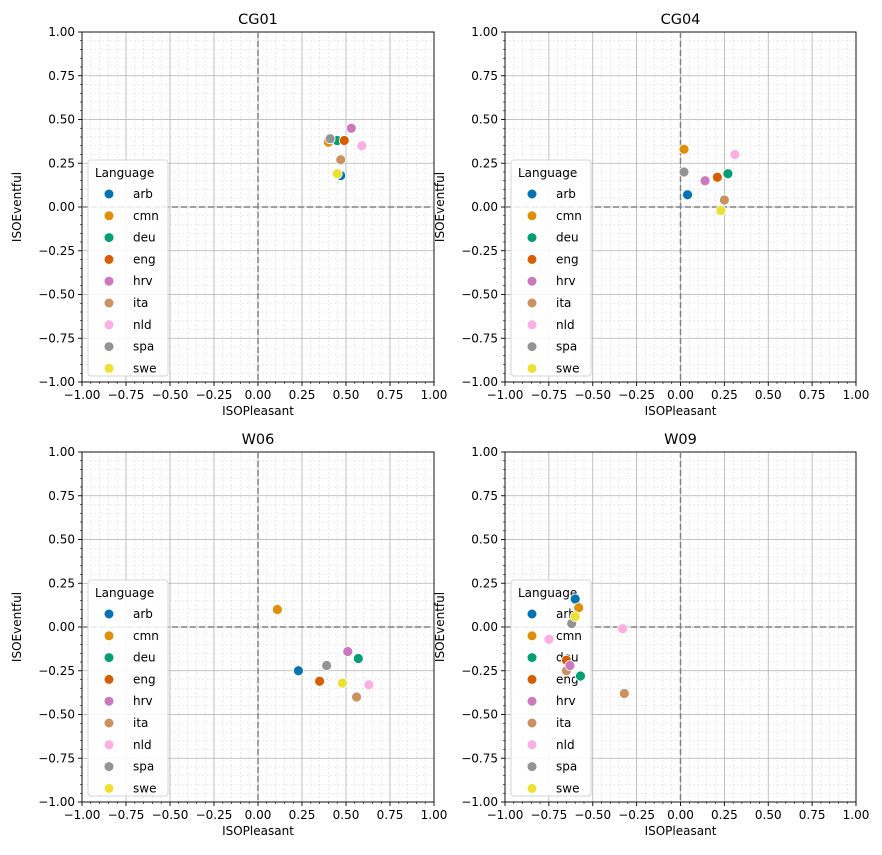 Image resolution: width=882 pixels, height=855 pixels. I want to click on y-tick-label: −1.00, so click(56, 382).